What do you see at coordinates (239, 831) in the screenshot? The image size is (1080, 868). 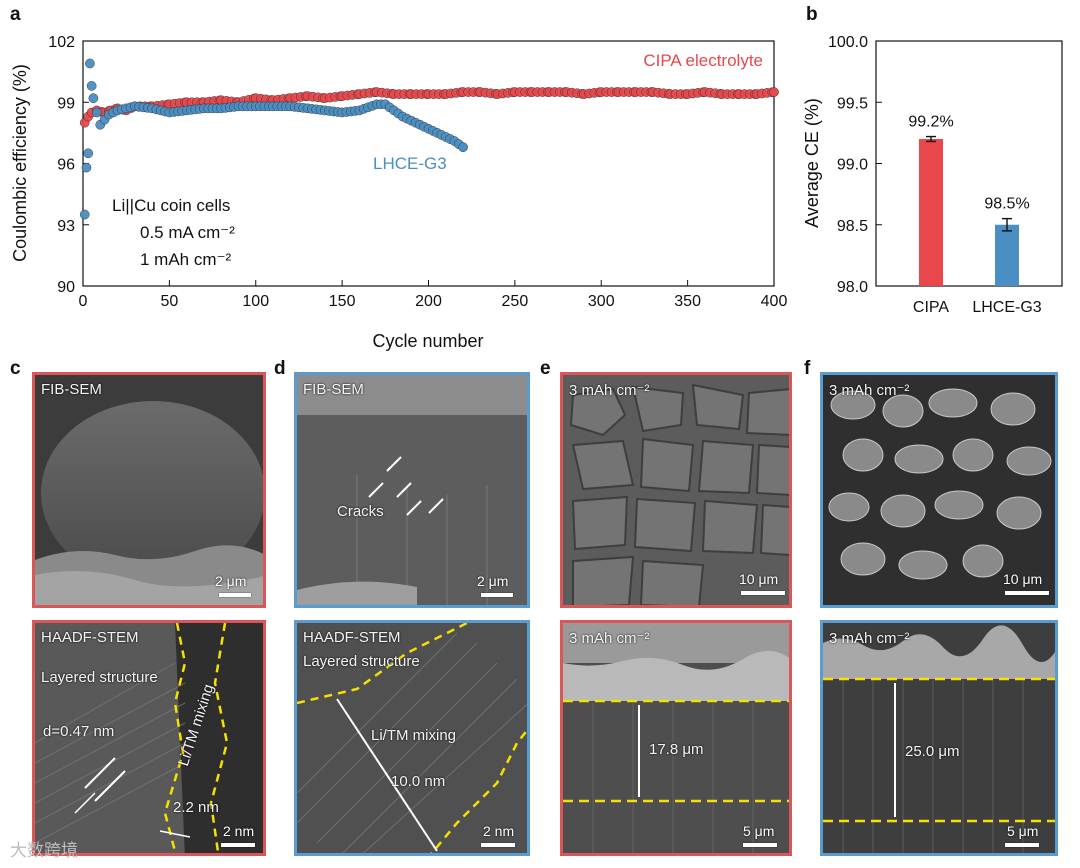 I see `scale-label-c-bottom: 2 nm` at bounding box center [239, 831].